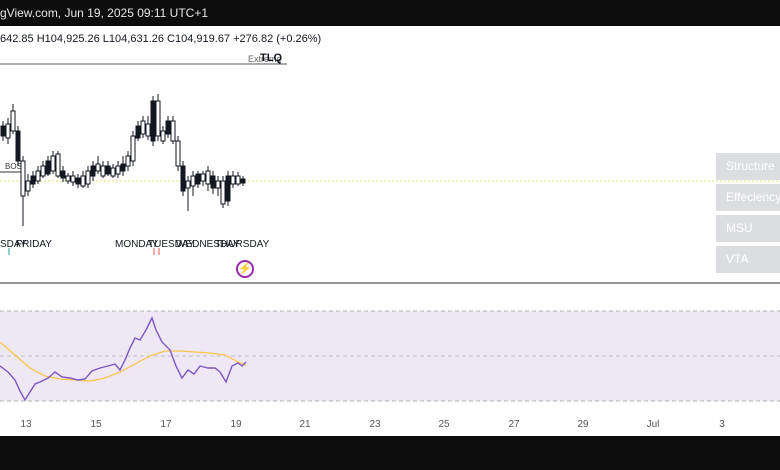  Describe the element at coordinates (105, 39) in the screenshot. I see `ohlc-low-label: L` at that location.